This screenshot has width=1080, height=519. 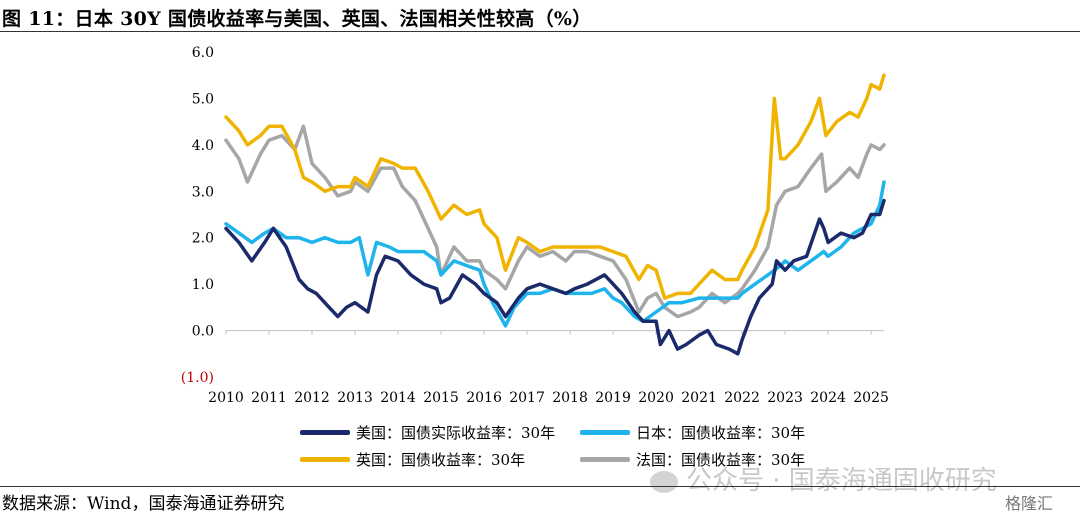 I want to click on y-axis: (1.0) 0.0 1.0 2.0 3.0 4.0 5.0 6.0, so click(x=197, y=215).